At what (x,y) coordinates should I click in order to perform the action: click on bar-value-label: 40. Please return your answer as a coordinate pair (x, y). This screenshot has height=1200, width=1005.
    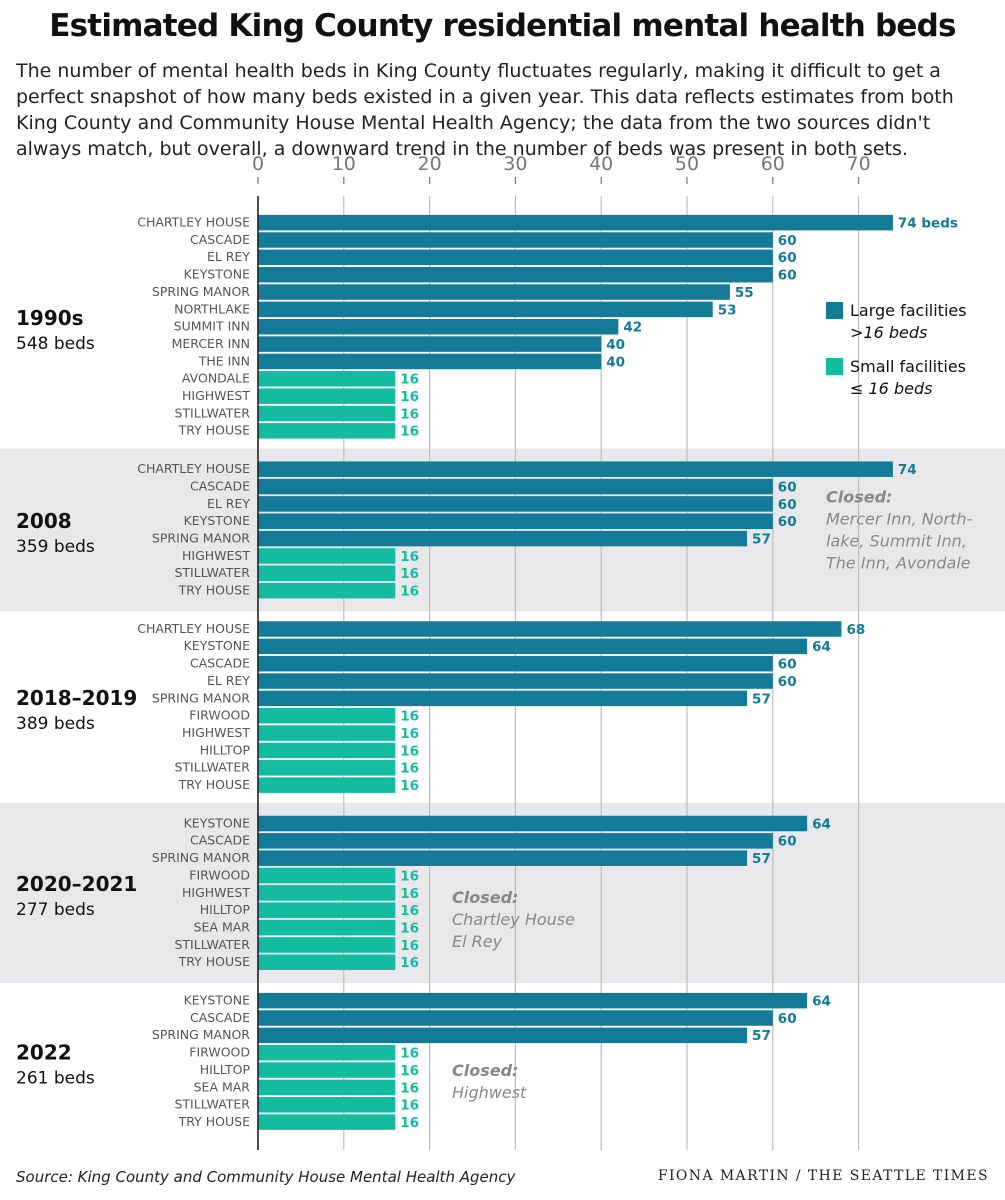
    Looking at the image, I should click on (615, 345).